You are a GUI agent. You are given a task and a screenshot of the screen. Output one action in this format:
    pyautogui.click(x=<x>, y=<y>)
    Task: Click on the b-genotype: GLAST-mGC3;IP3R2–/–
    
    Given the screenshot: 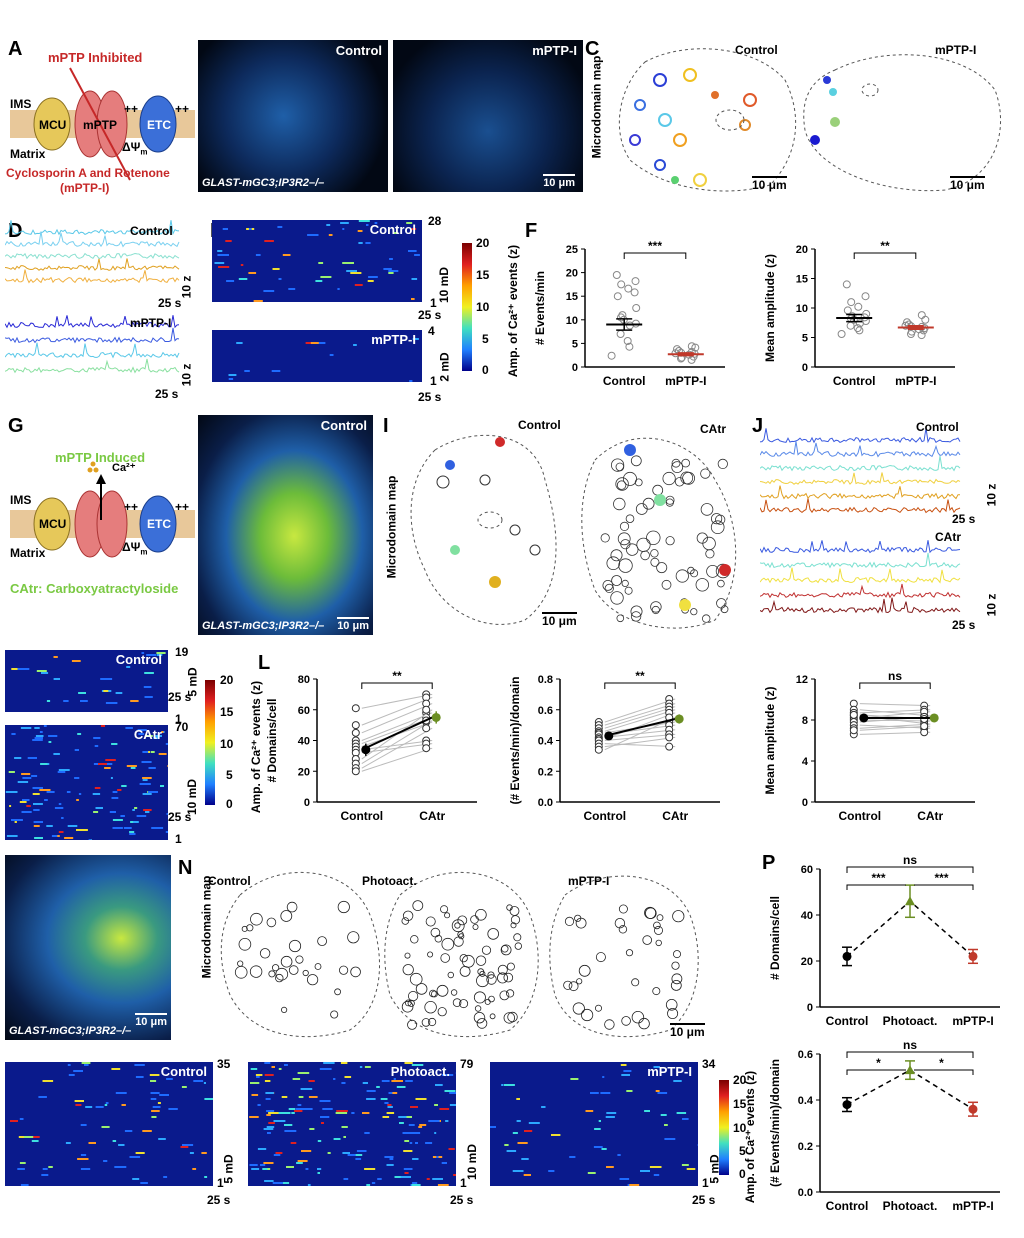 What is the action you would take?
    pyautogui.click(x=263, y=183)
    